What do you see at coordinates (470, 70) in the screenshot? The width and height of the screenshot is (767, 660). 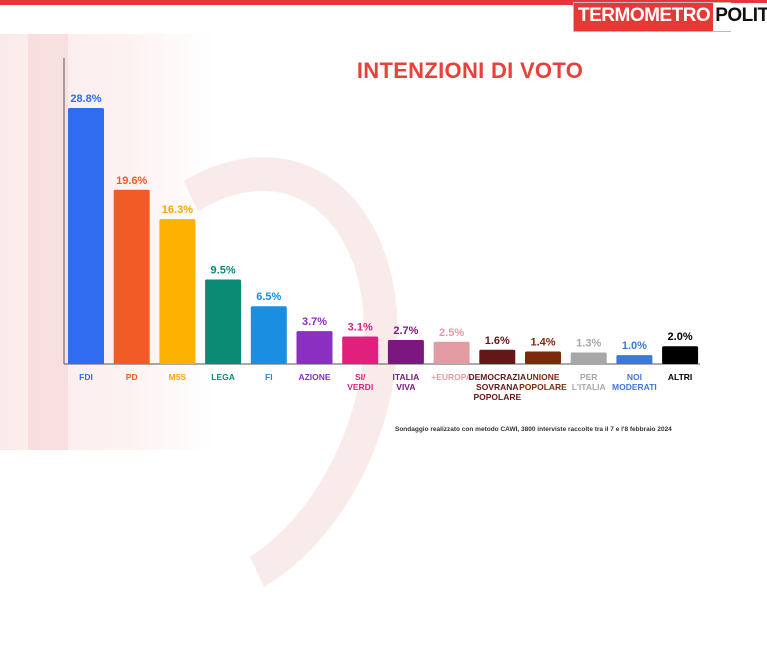 I see `chart-title: INTENZIONI DI VOTO` at bounding box center [470, 70].